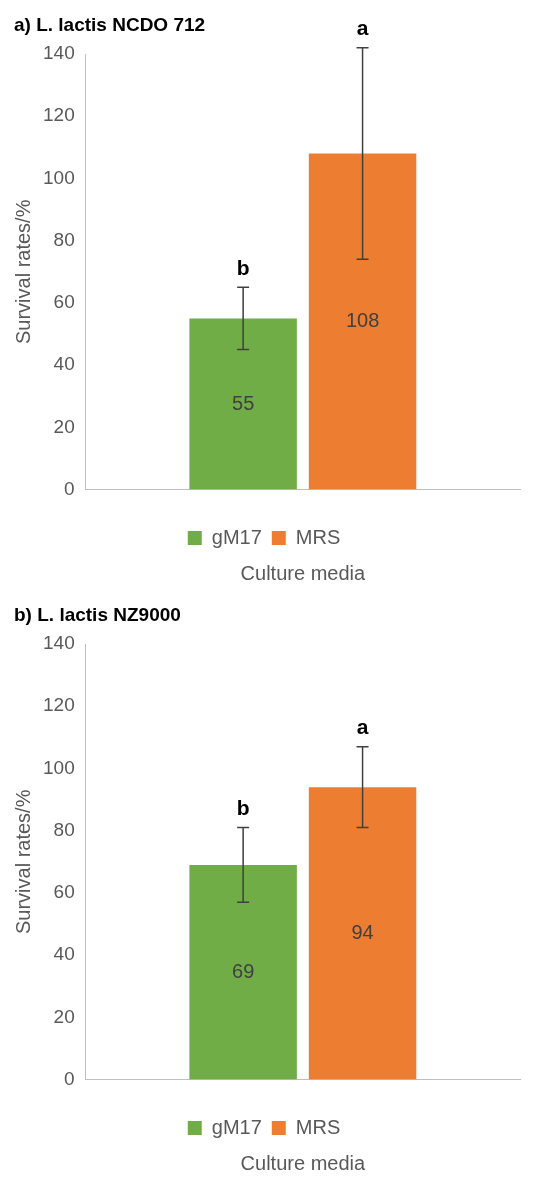 The height and width of the screenshot is (1183, 538). What do you see at coordinates (97, 615) in the screenshot?
I see `chart-title: b) L. lactis NZ9000` at bounding box center [97, 615].